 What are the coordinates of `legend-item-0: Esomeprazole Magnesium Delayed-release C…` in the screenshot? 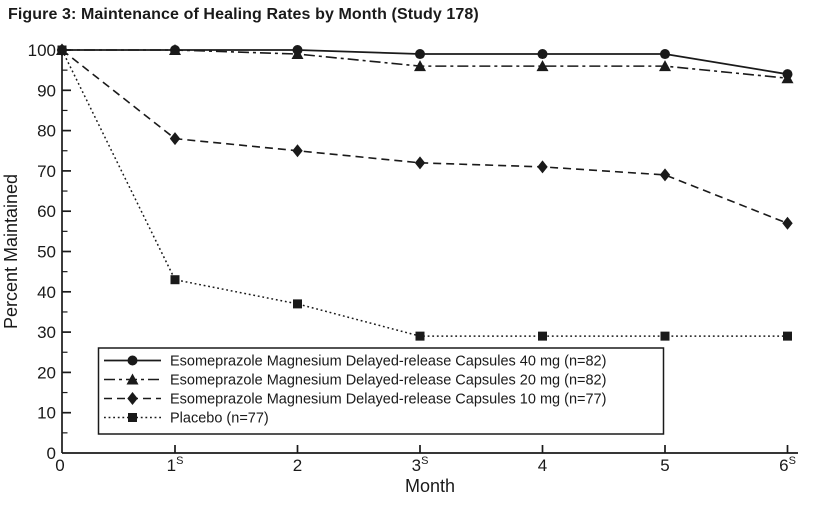 It's located at (355, 362).